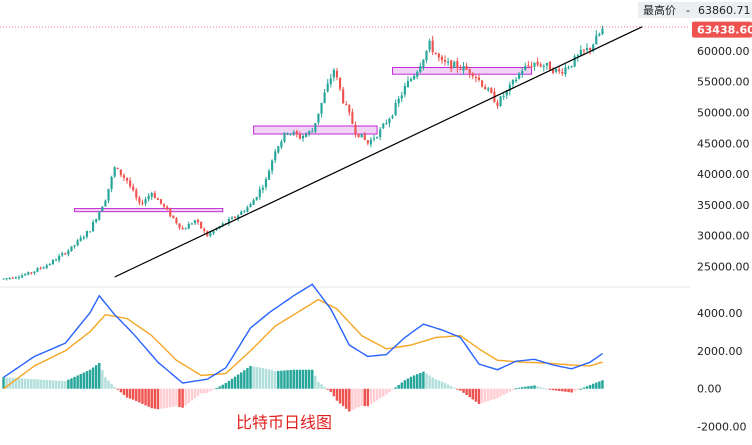 Image resolution: width=752 pixels, height=445 pixels. I want to click on price-tick-label: 45000.00, so click(723, 143).